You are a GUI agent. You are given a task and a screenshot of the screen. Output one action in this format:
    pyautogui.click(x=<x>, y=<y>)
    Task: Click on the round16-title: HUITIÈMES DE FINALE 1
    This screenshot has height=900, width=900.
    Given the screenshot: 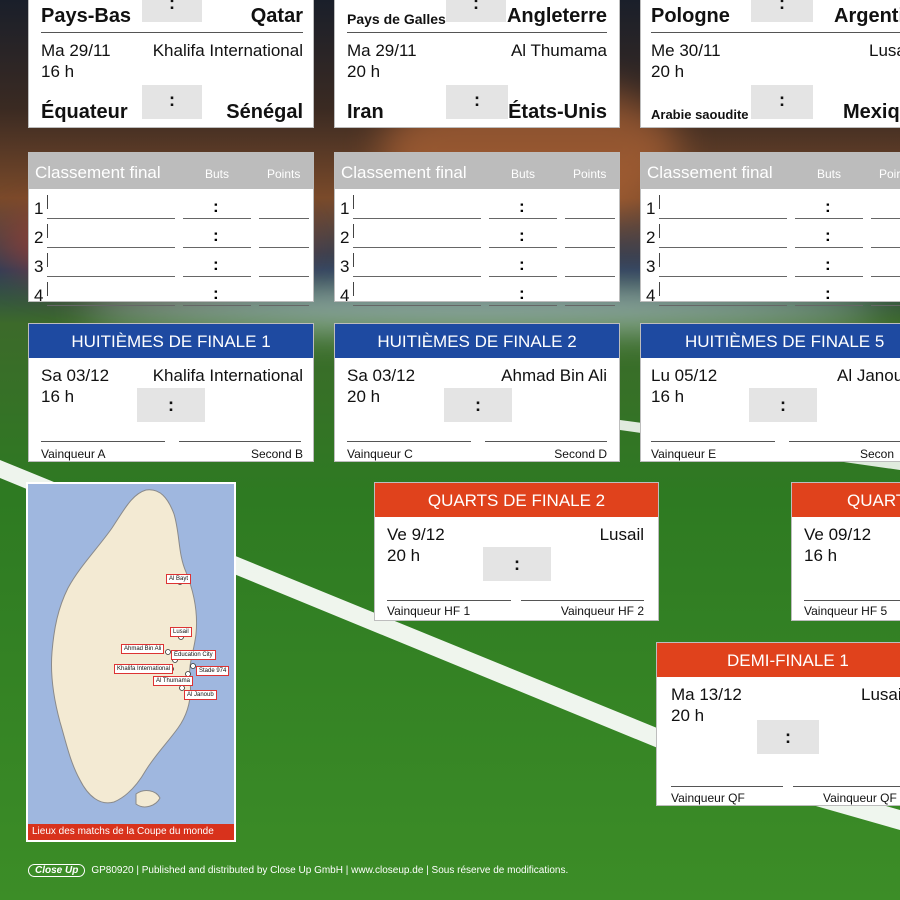 What is the action you would take?
    pyautogui.click(x=171, y=341)
    